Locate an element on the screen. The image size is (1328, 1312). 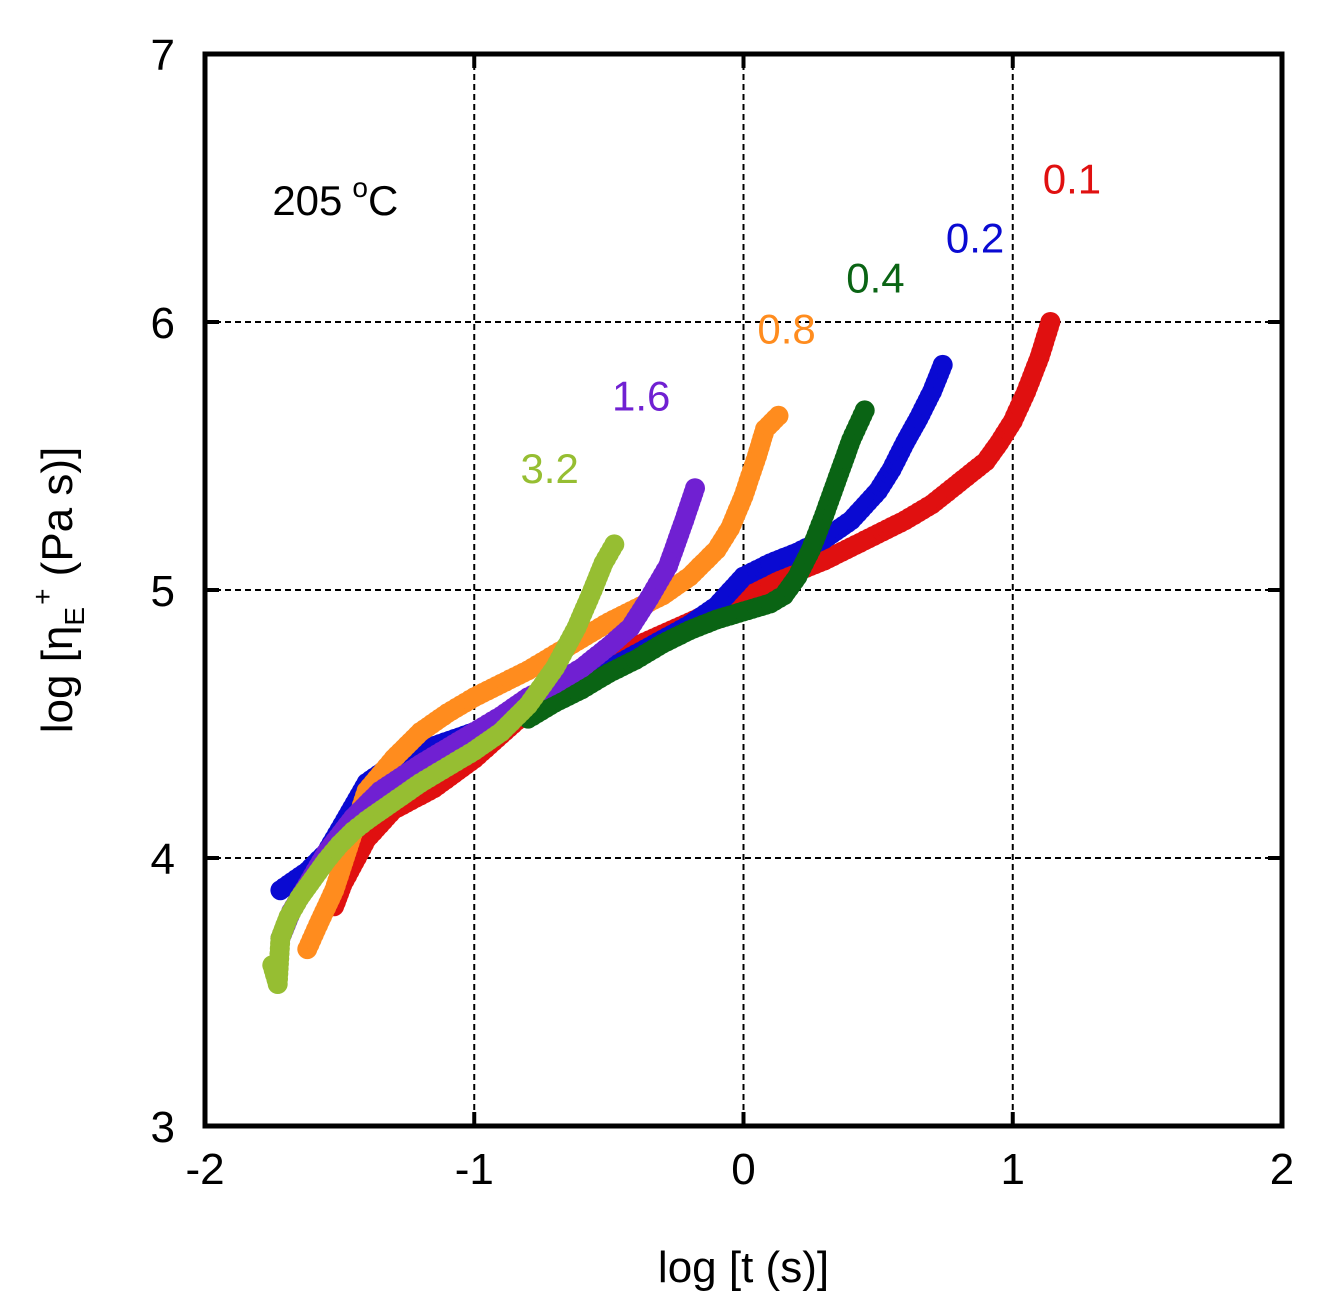
x-tick-label: 0 is located at coordinates (743, 1169).